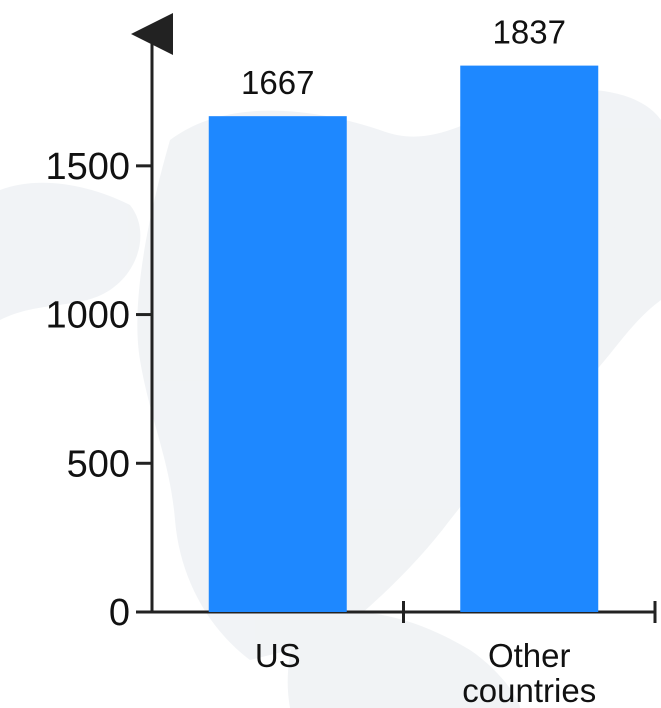 This screenshot has width=661, height=708. I want to click on y-tick-label: 500, so click(98, 464).